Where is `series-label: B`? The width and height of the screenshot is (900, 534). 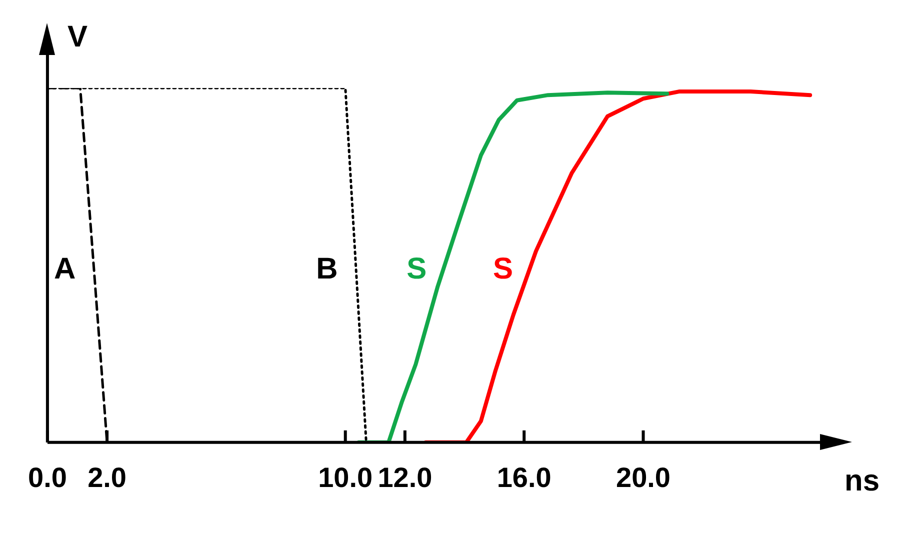 series-label: B is located at coordinates (327, 269).